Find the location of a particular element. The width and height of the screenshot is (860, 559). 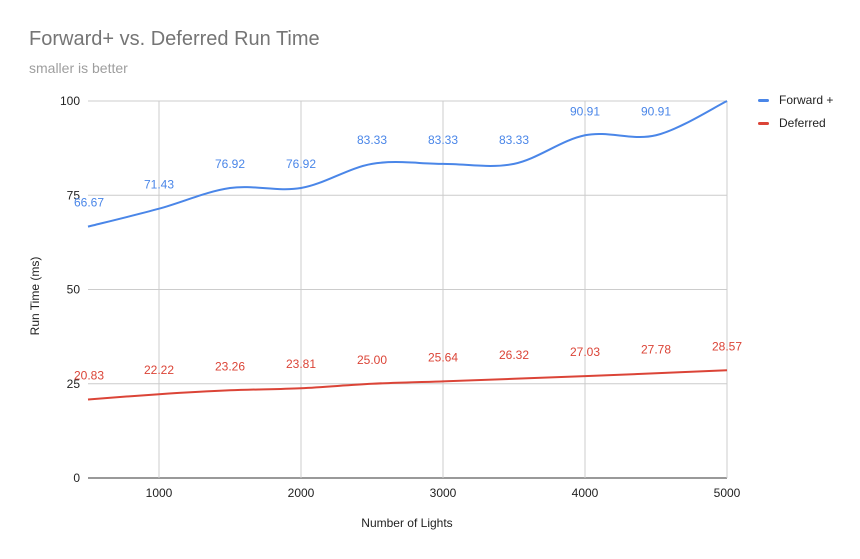

y-tick-label: 75 is located at coordinates (74, 195).